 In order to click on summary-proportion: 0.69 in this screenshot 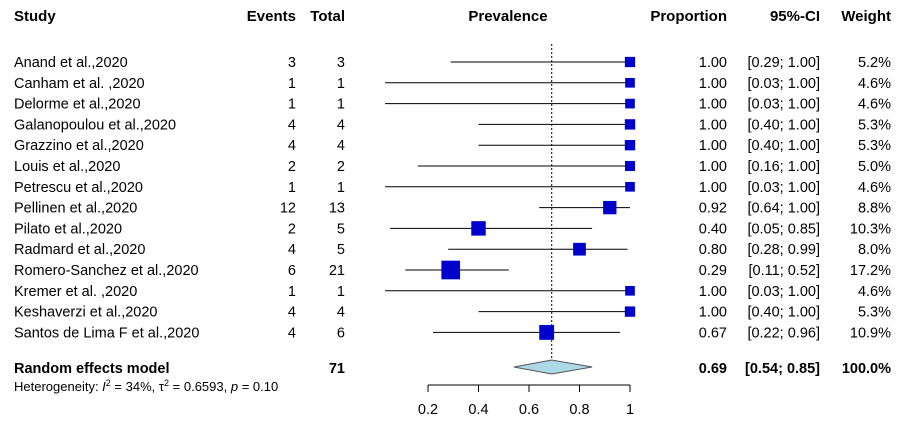, I will do `click(713, 369)`.